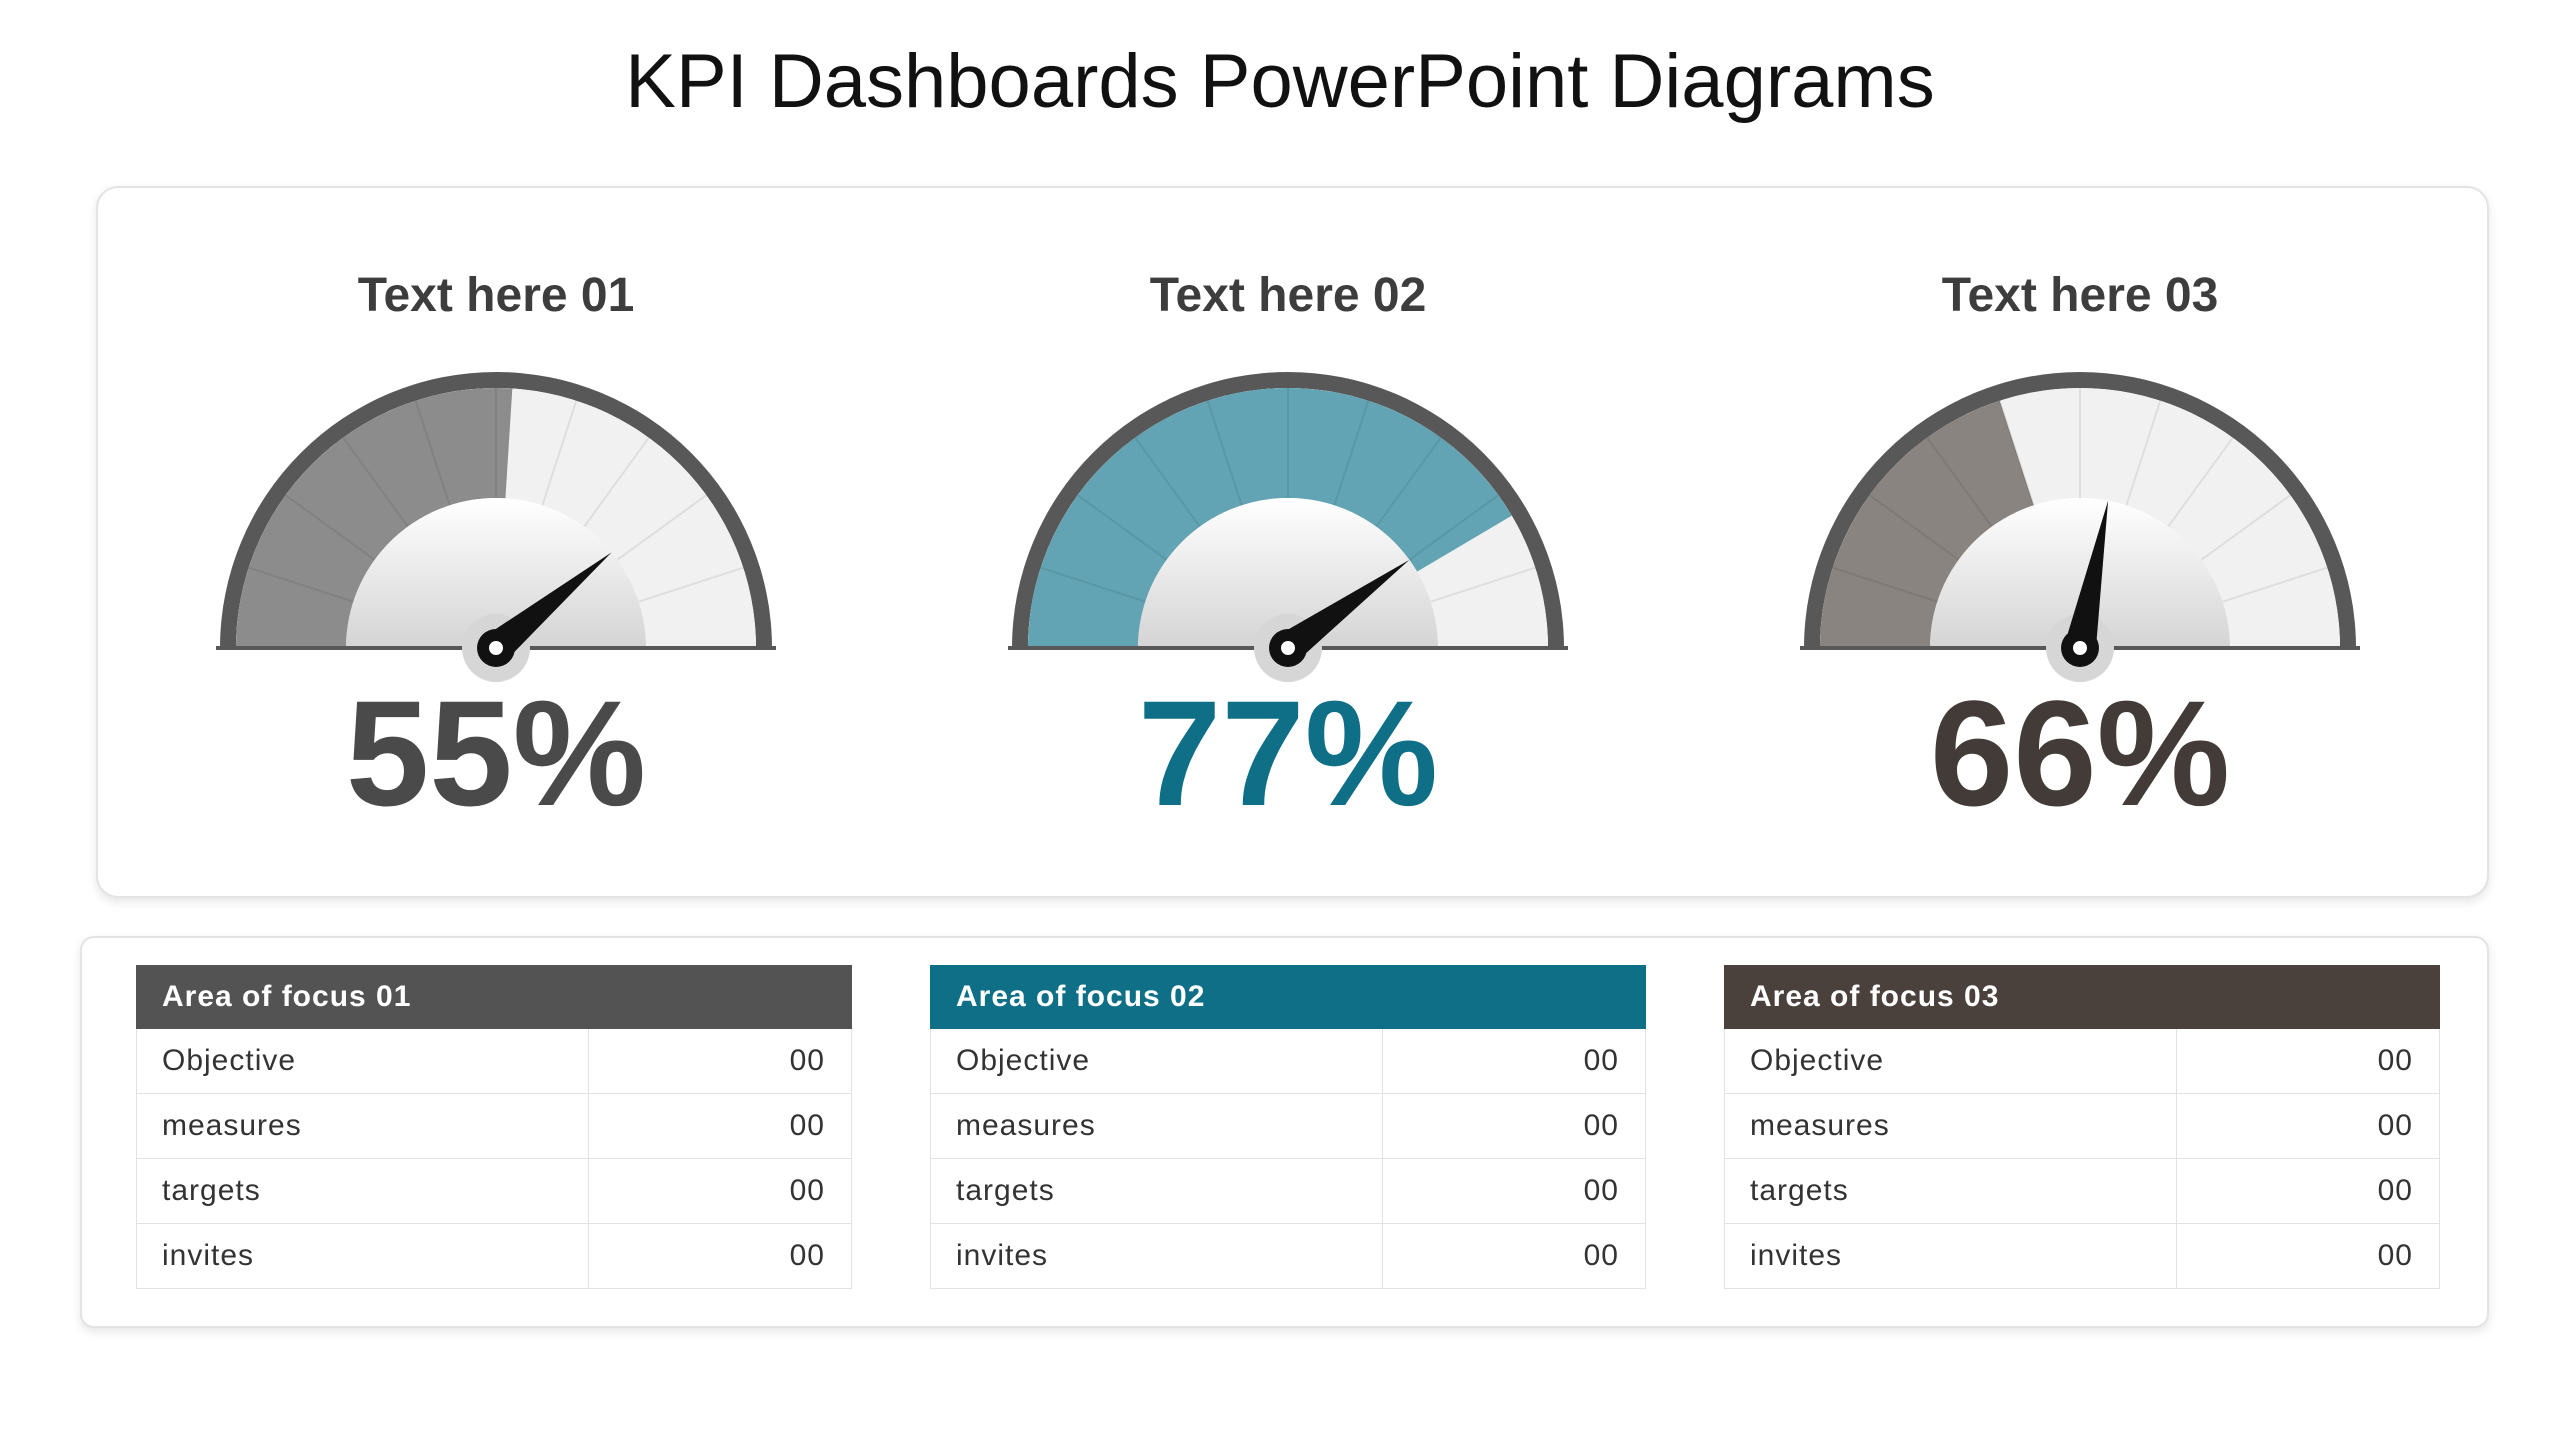  Describe the element at coordinates (494, 997) in the screenshot. I see `table-header: Area of focus 01` at that location.